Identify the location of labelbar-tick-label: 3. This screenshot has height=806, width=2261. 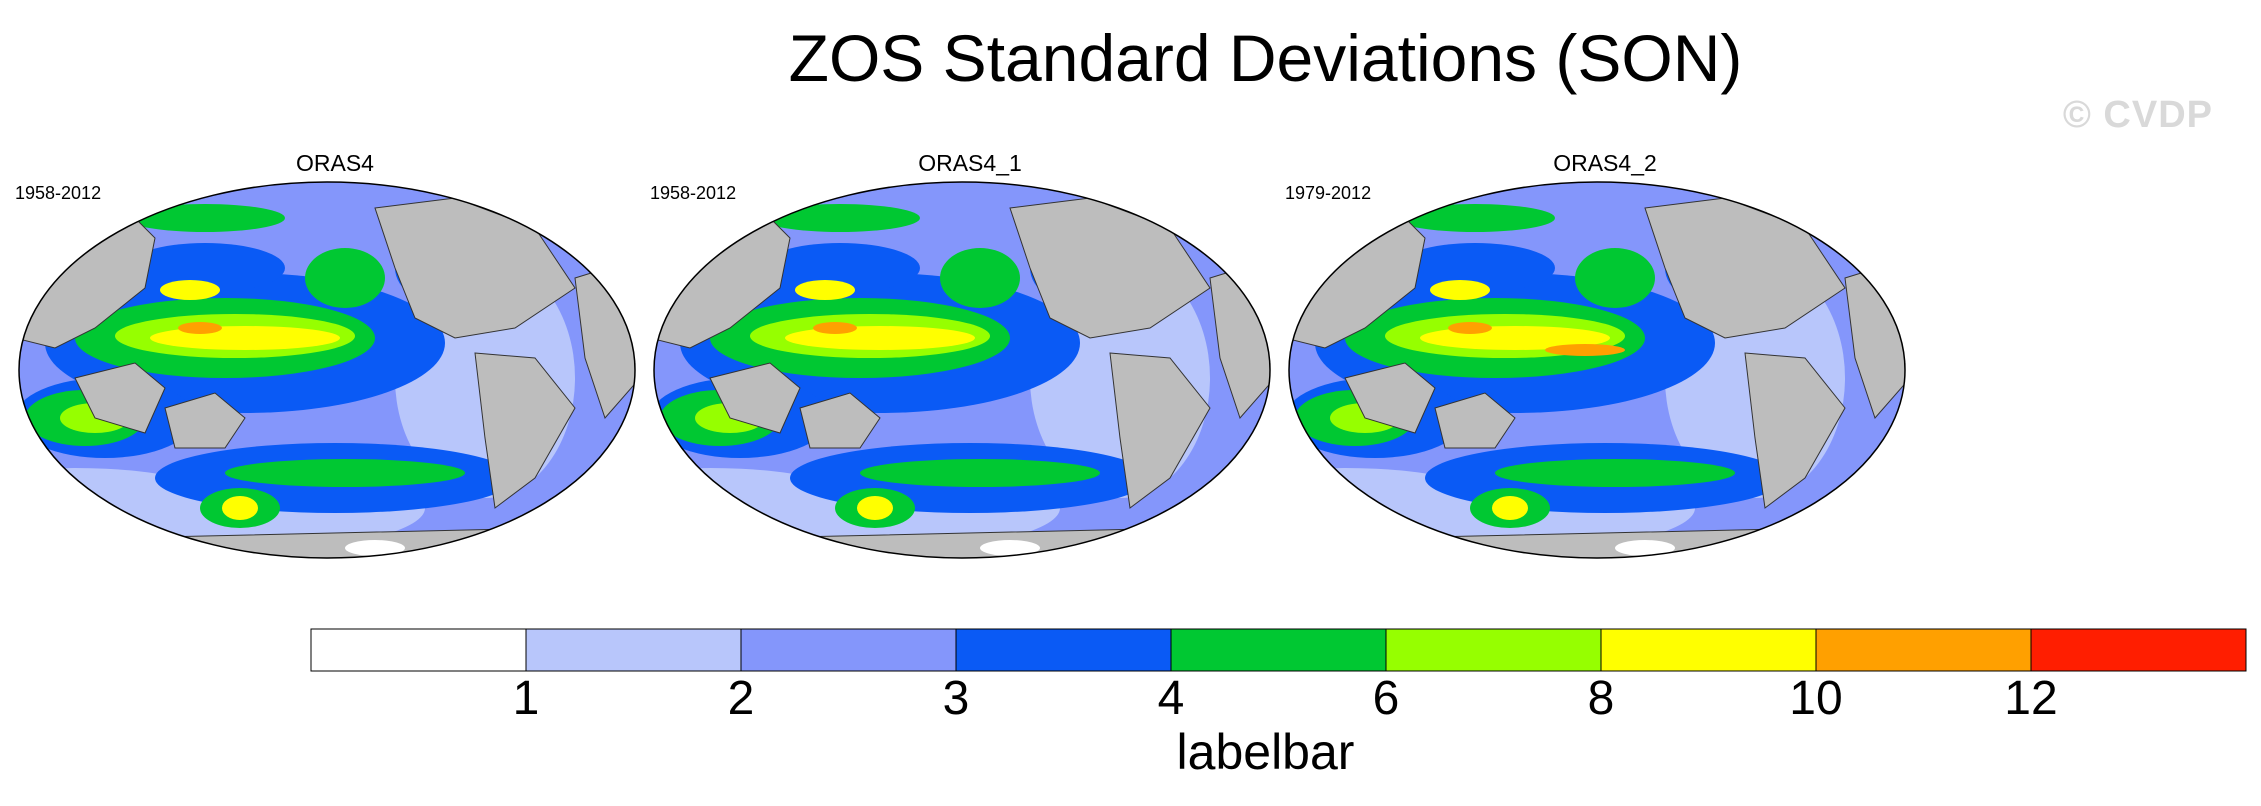
(956, 695).